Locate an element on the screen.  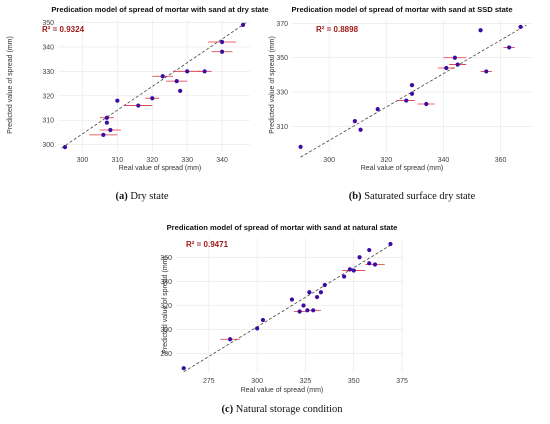
figure-caption: (b) Saturated surface dry state is located at coordinates (412, 196).